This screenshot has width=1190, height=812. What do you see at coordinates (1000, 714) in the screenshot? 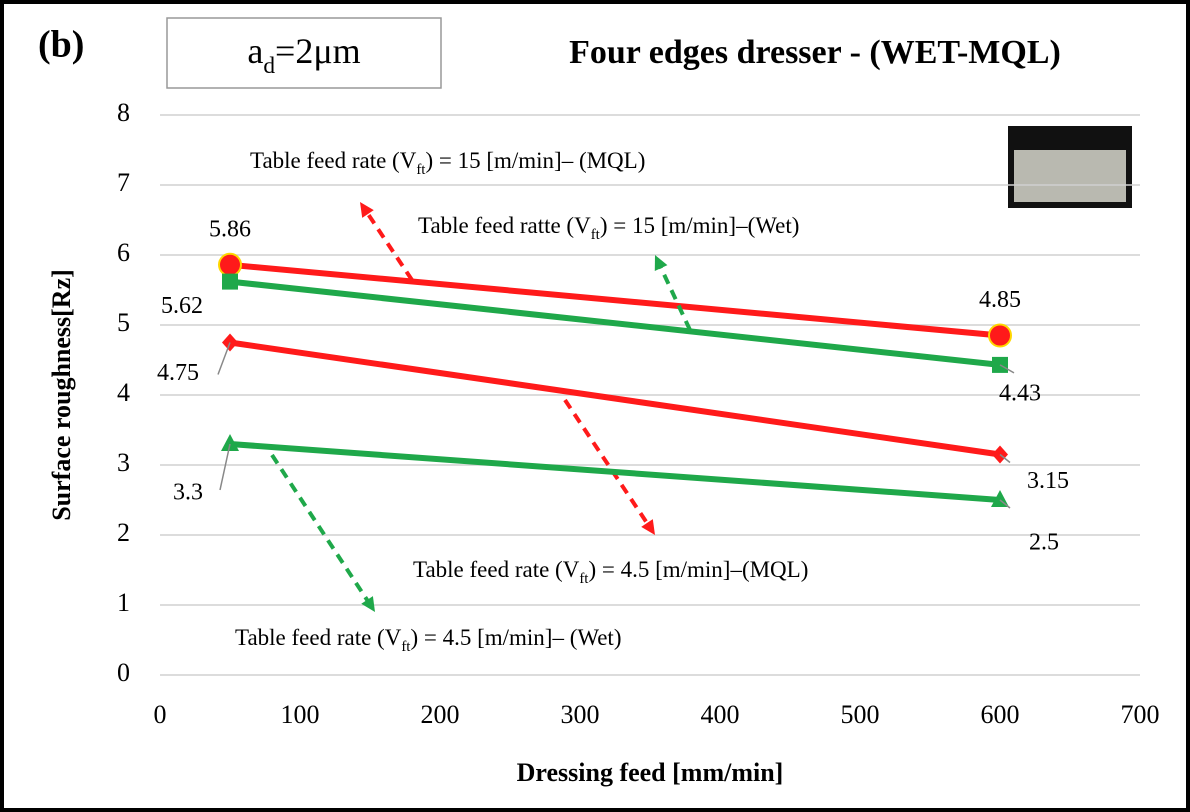
I see `x-tick-label: 600` at bounding box center [1000, 714].